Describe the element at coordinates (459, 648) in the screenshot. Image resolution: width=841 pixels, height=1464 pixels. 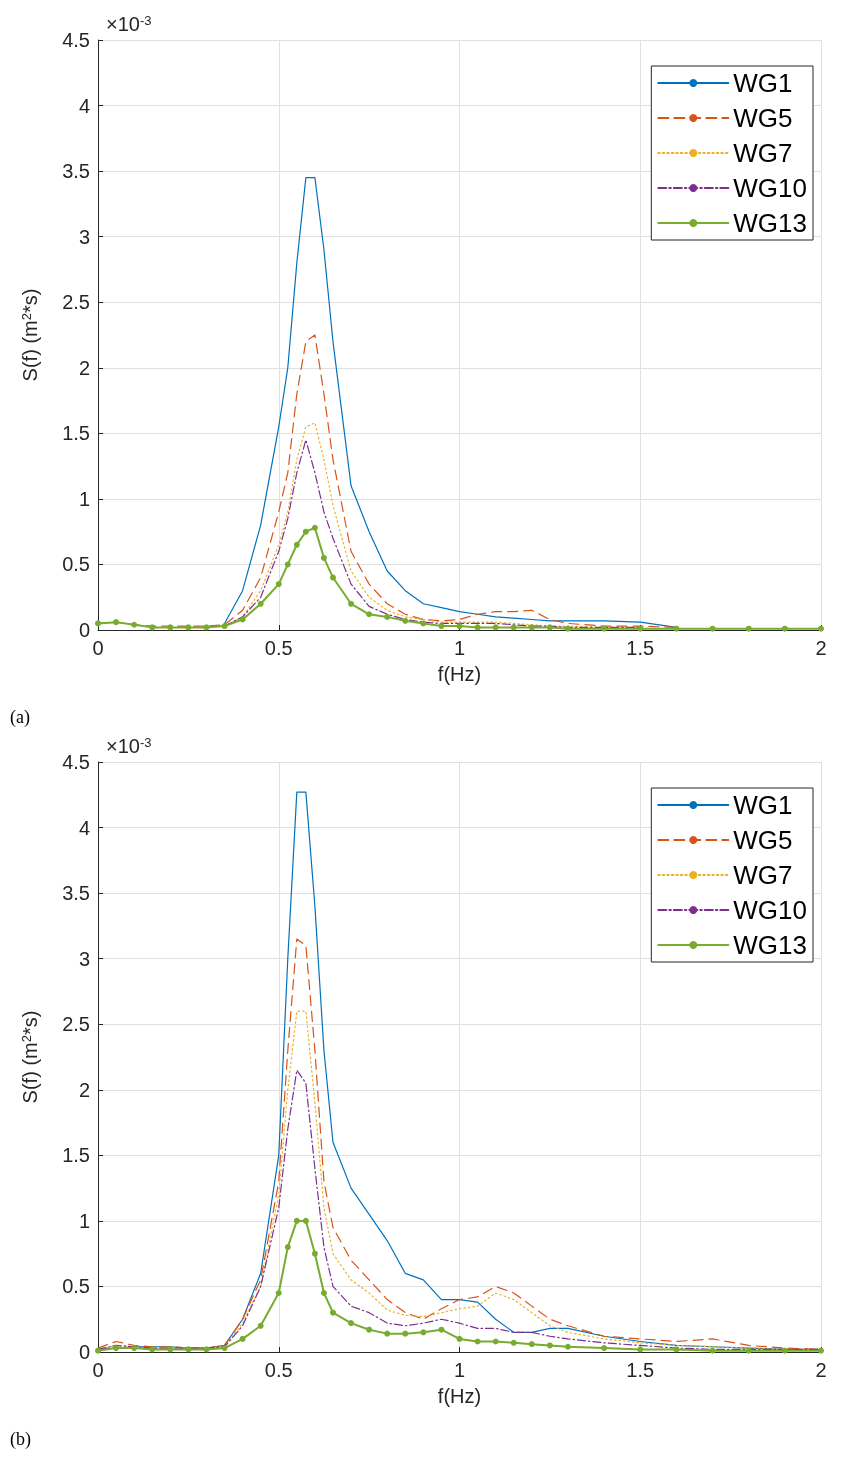
I see `x-tick-label: 1` at that location.